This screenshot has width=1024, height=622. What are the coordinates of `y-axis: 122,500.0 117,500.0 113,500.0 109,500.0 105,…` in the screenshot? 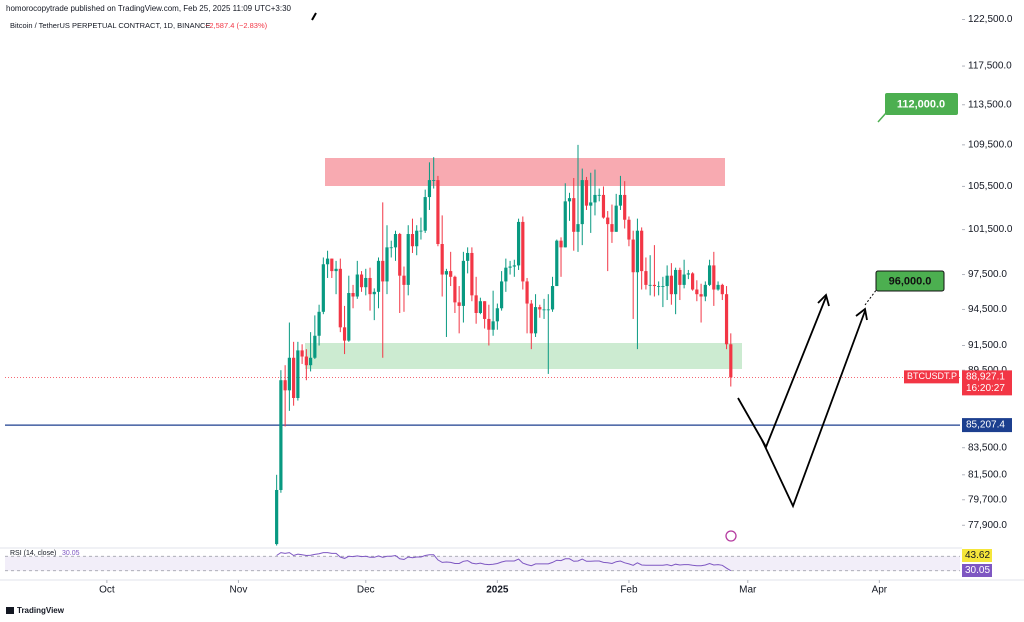 It's located at (987, 272).